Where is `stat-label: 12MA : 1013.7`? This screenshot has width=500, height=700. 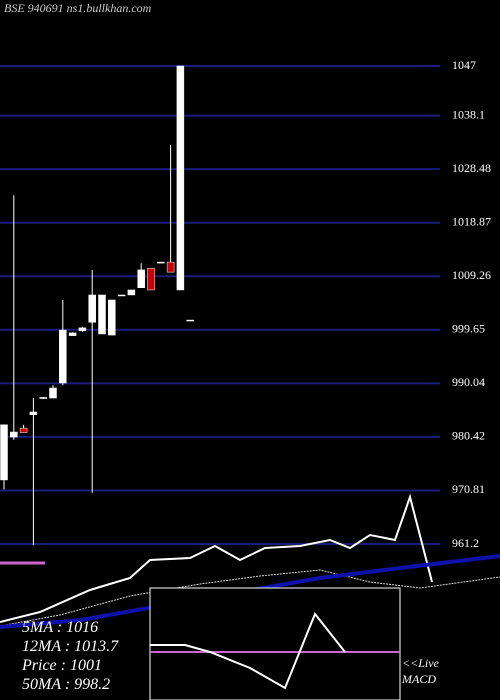
stat-label: 12MA : 1013.7 is located at coordinates (70, 646).